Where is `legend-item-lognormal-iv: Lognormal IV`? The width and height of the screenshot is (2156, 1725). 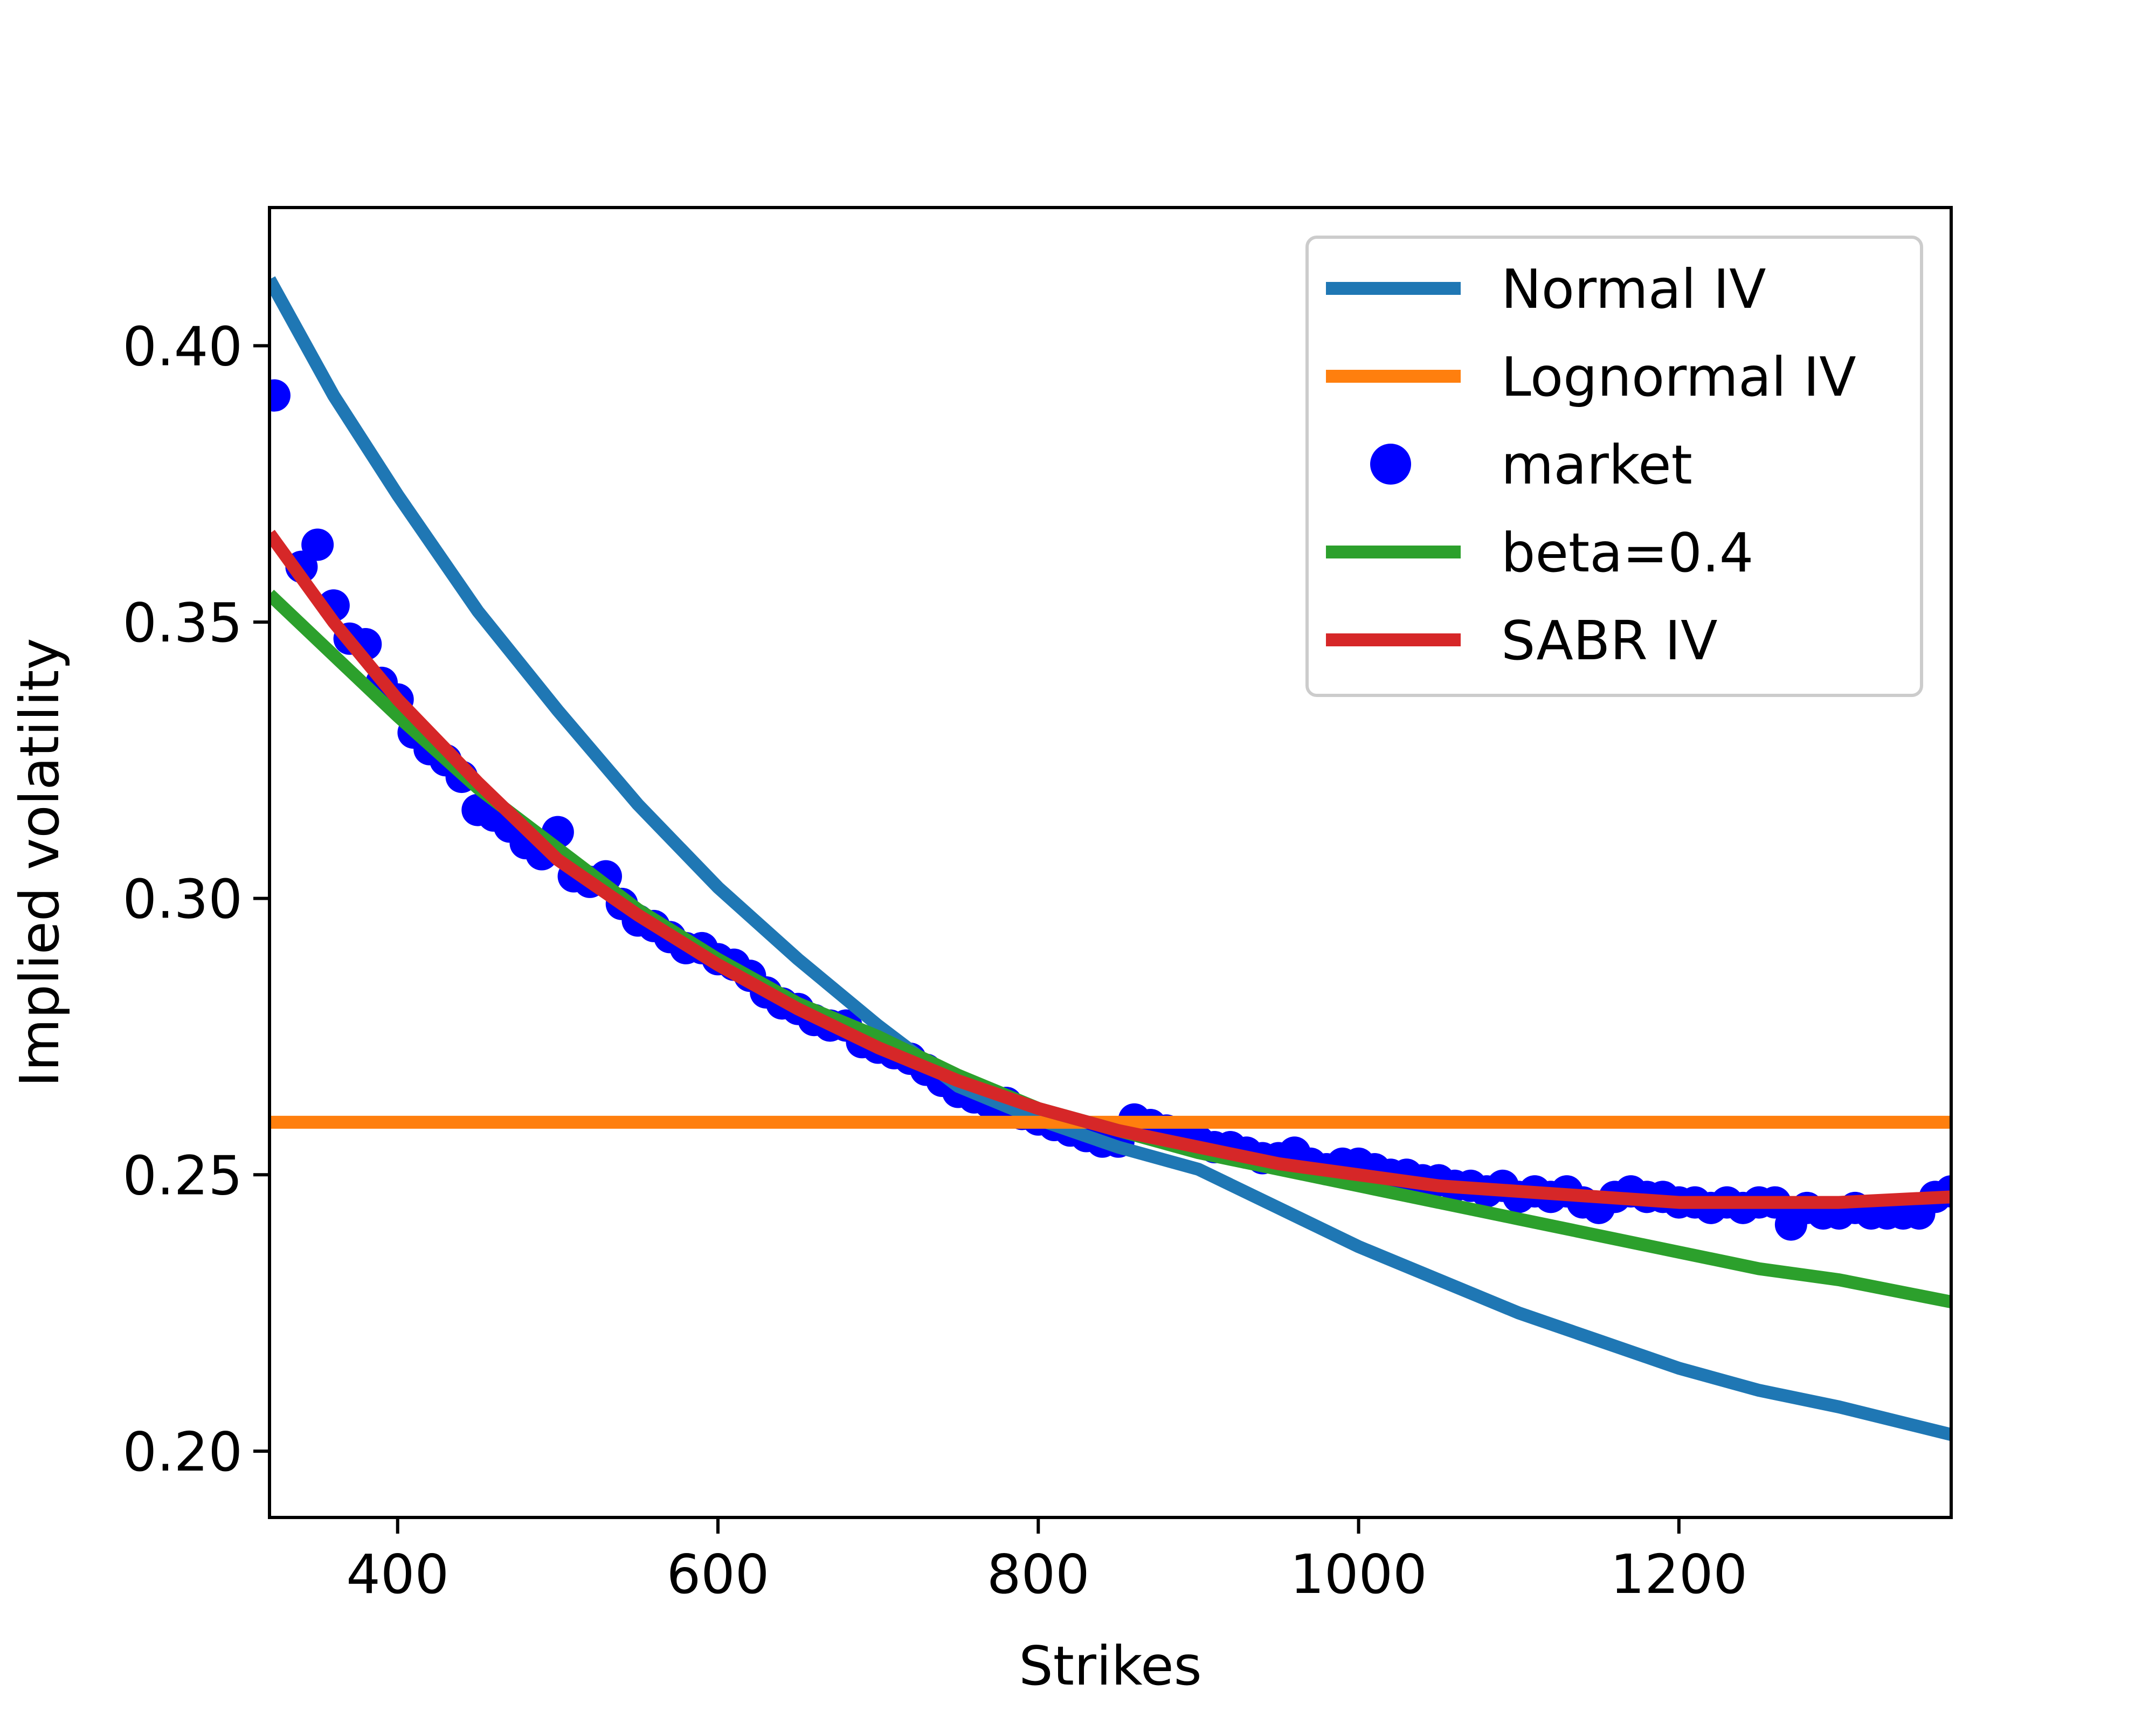
legend-item-lognormal-iv: Lognormal IV is located at coordinates (1591, 377).